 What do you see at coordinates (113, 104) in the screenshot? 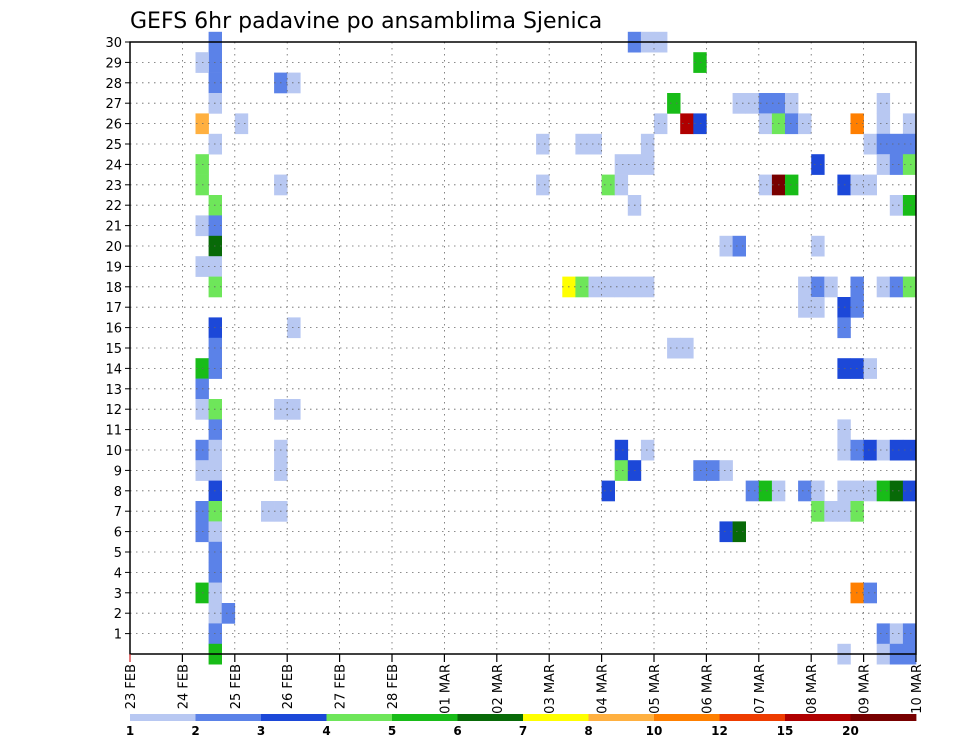
I see `y-tick-label: 27` at bounding box center [113, 104].